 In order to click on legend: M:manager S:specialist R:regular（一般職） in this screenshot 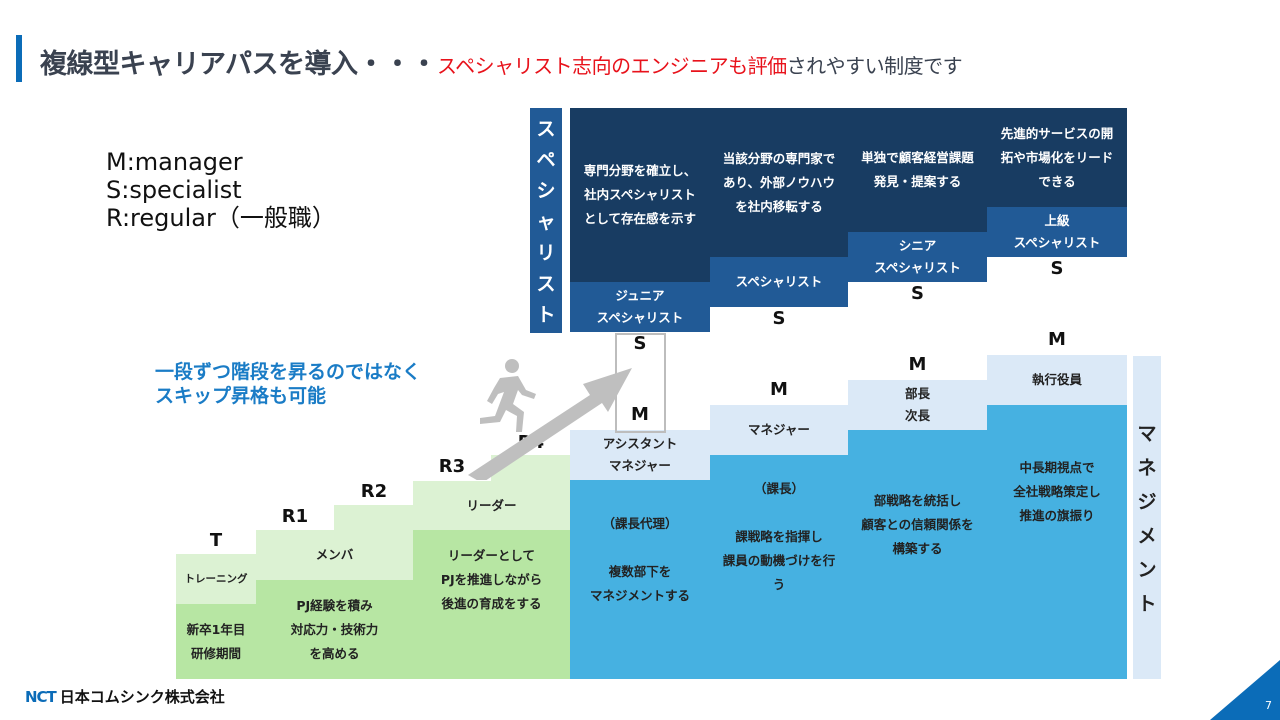, I will do `click(221, 190)`.